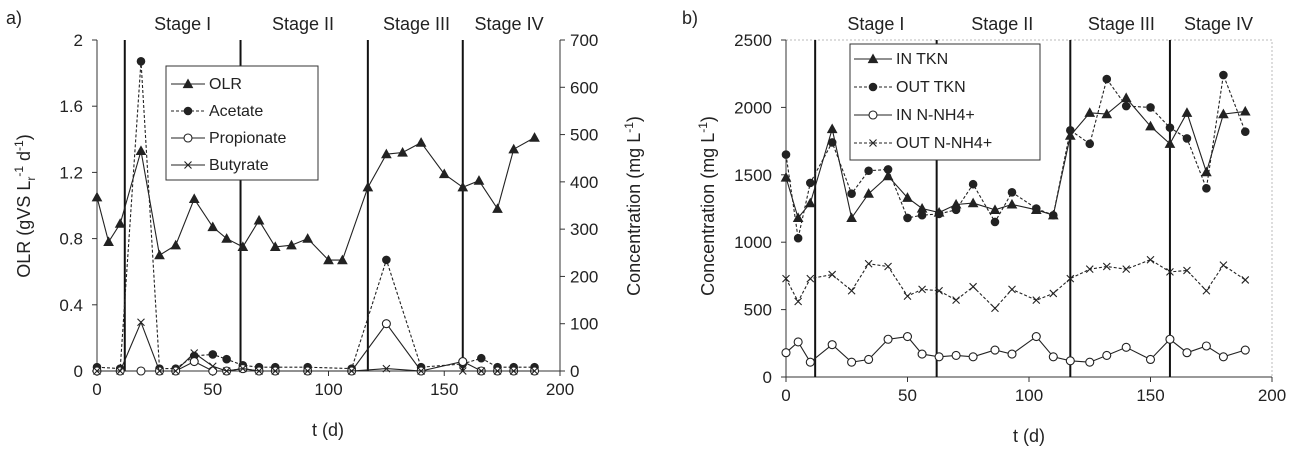  What do you see at coordinates (71, 172) in the screenshot?
I see `panel-a-y-tick-label: 1.2` at bounding box center [71, 172].